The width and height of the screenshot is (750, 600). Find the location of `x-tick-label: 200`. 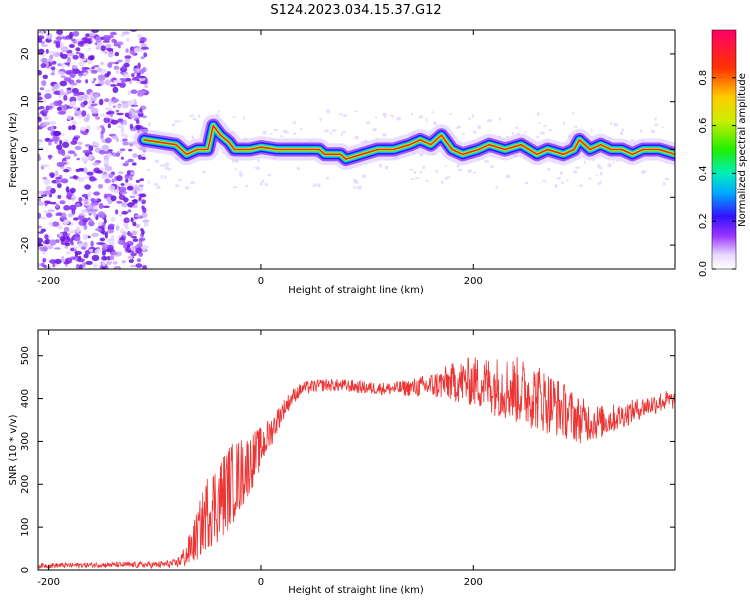

x-tick-label: 200 is located at coordinates (473, 582).